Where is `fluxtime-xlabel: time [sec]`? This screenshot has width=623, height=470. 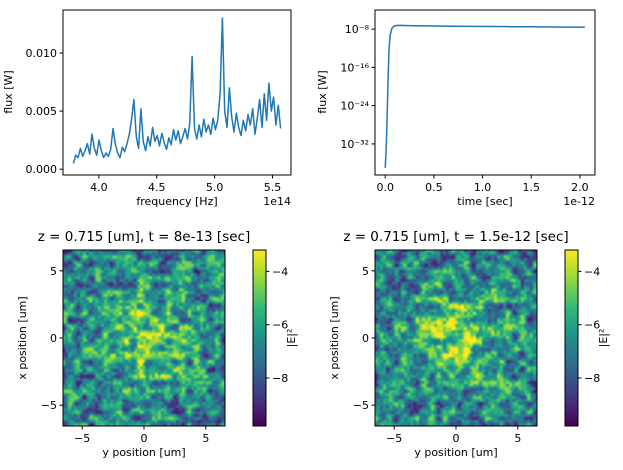 fluxtime-xlabel: time [sec] is located at coordinates (484, 201).